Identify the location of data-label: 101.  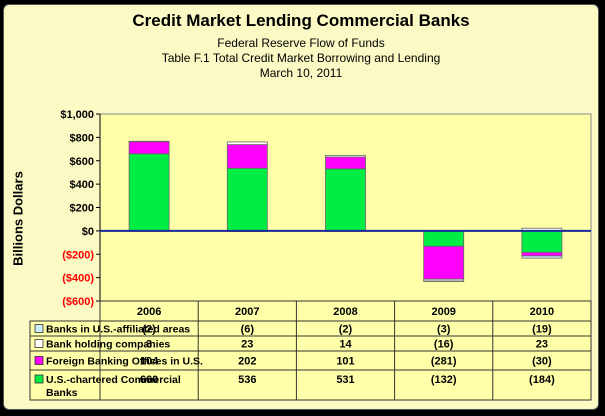
(345, 362).